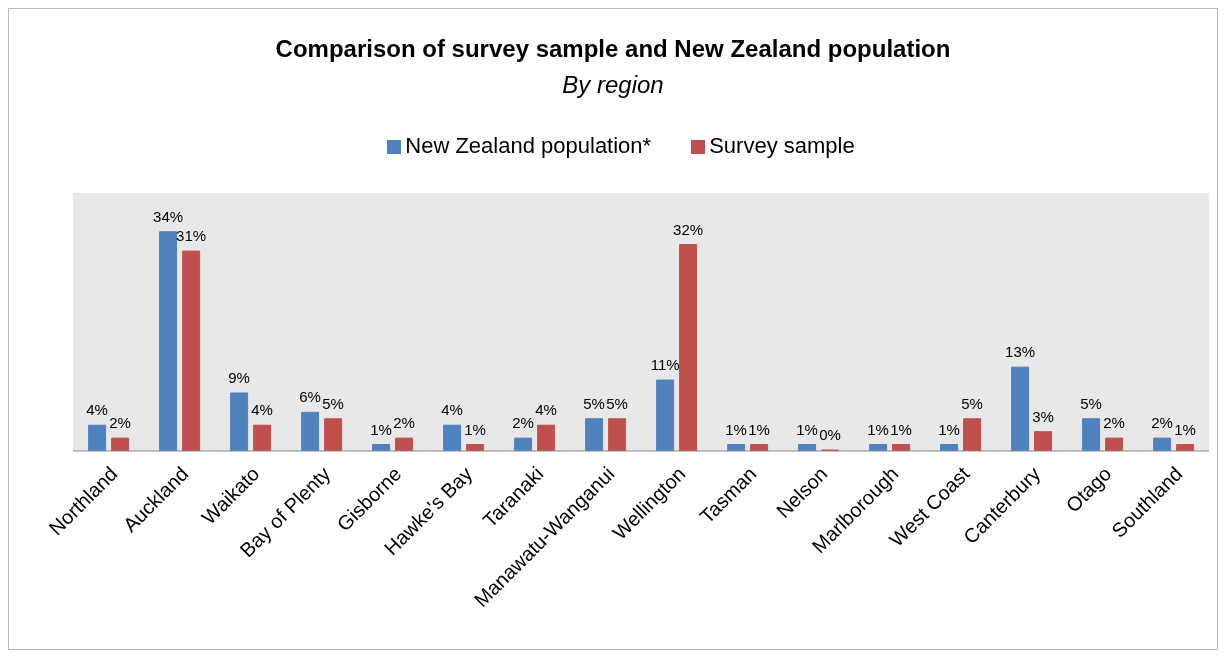 This screenshot has height=657, width=1226. Describe the element at coordinates (528, 145) in the screenshot. I see `legend-label: New Zealand population*` at that location.